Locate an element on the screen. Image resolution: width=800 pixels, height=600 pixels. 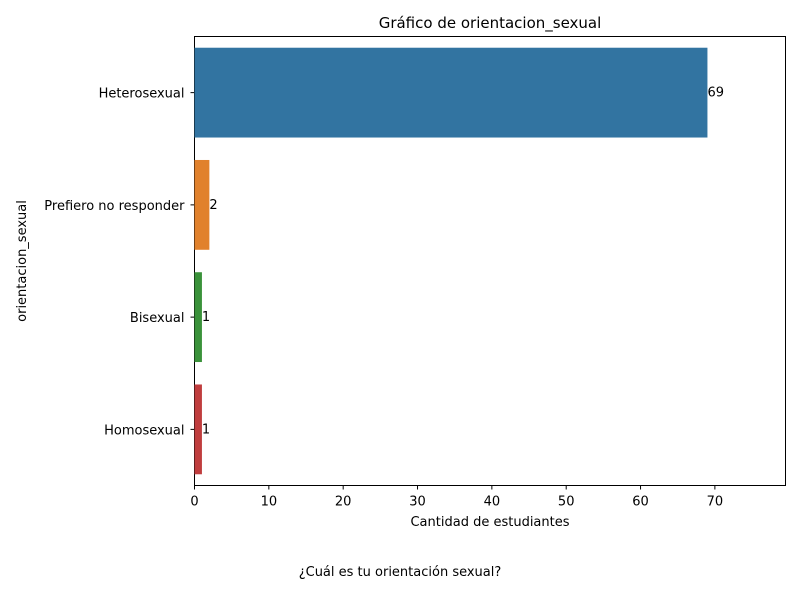
x-axis-label: Cantidad de estudiantes is located at coordinates (489, 522).